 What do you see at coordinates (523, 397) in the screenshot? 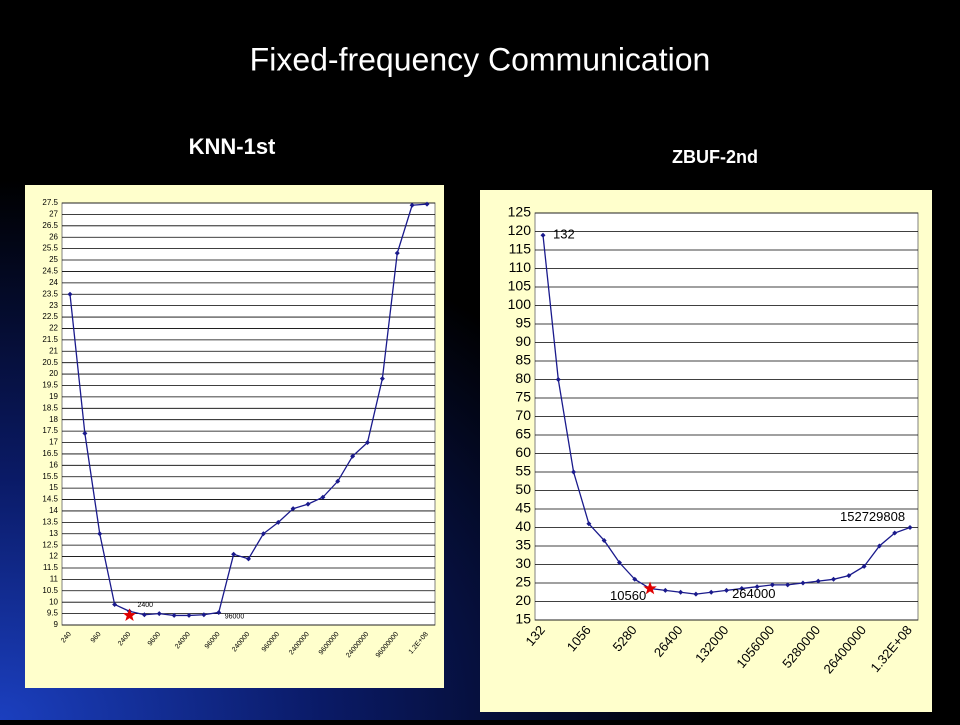
I see `y-tick-label: 75` at bounding box center [523, 397].